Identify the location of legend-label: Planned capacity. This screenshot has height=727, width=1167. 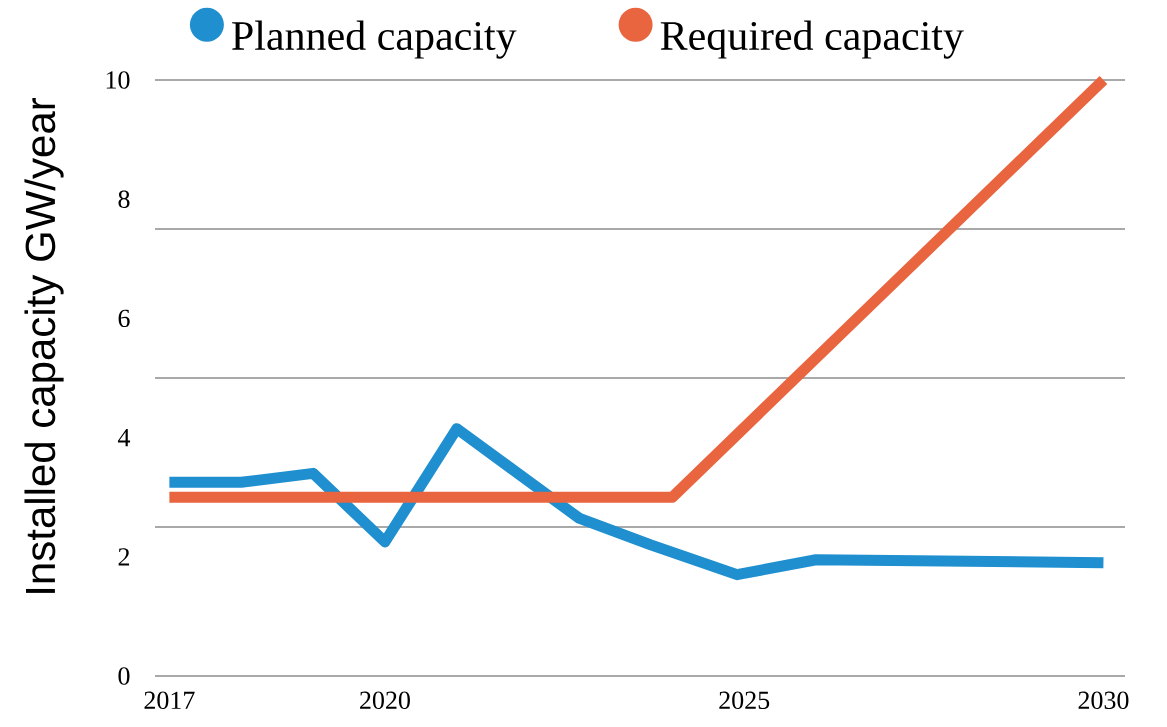
(374, 39).